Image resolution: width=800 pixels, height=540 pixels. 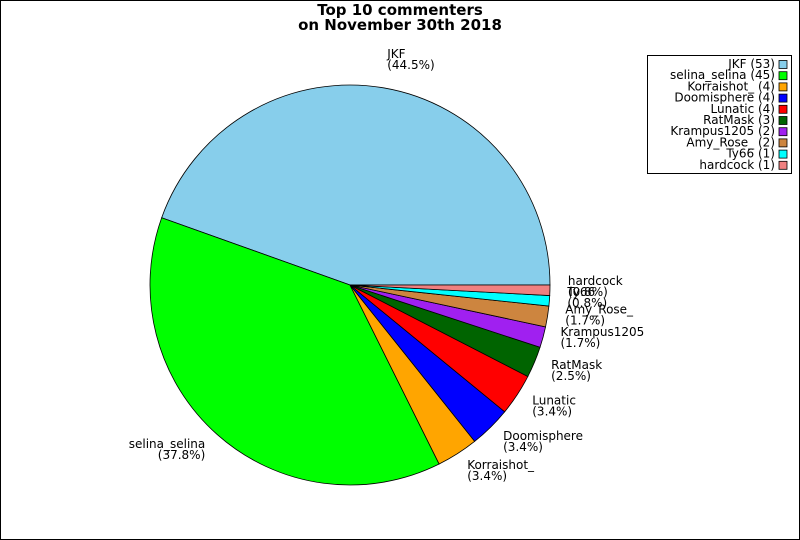 What do you see at coordinates (722, 131) in the screenshot?
I see `legend-label: Krampus1205 (2)` at bounding box center [722, 131].